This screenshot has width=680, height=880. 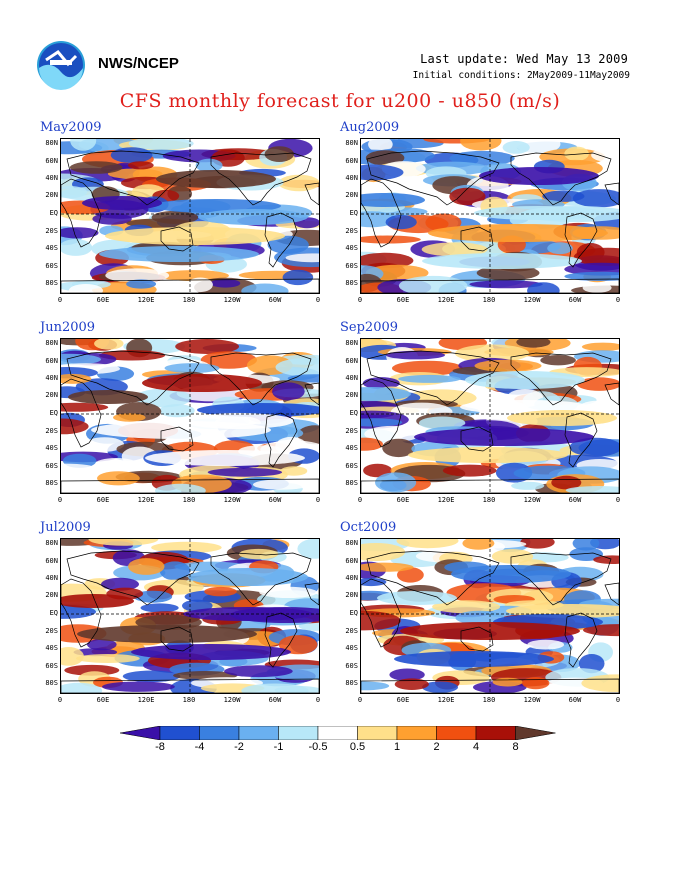 What do you see at coordinates (61, 65) in the screenshot?
I see `noaa-logo-icon` at bounding box center [61, 65].